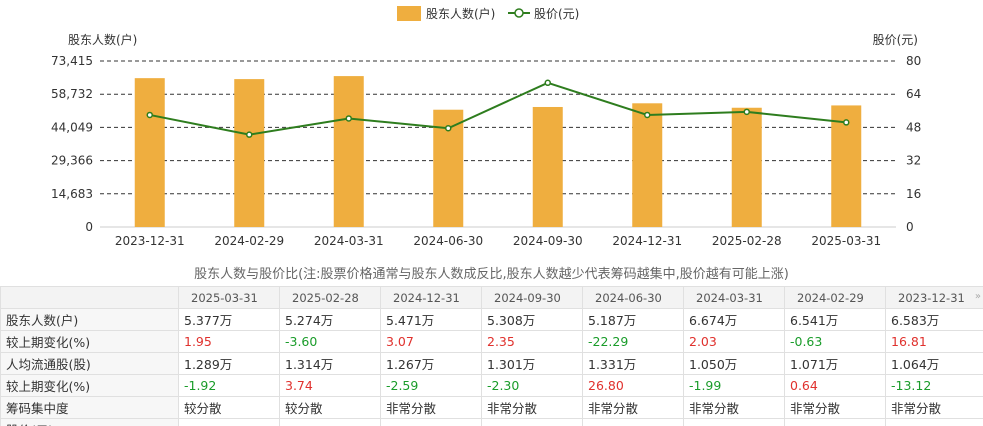  What do you see at coordinates (633, 297) in the screenshot?
I see `table-column-header: 2024-06-30` at bounding box center [633, 297].